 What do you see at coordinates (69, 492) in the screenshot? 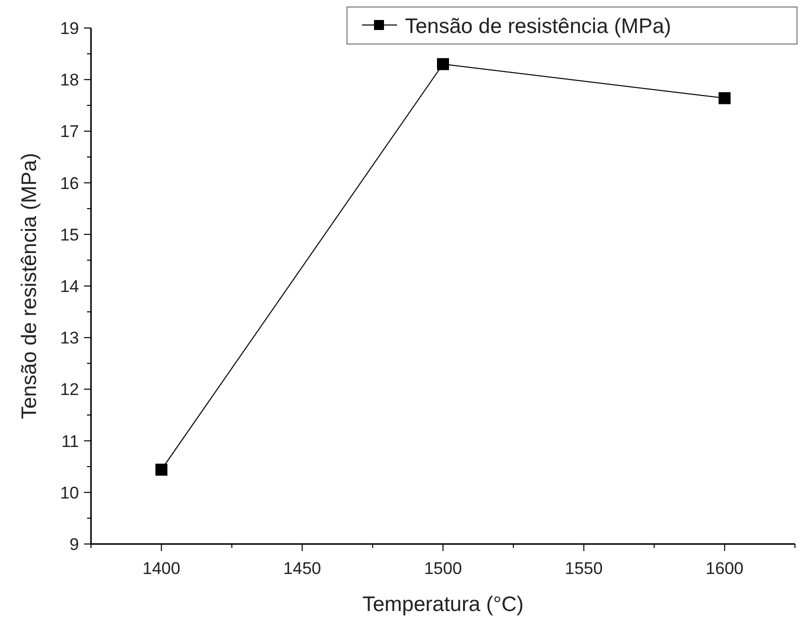
I see `y-tick-label: 10` at bounding box center [69, 492].